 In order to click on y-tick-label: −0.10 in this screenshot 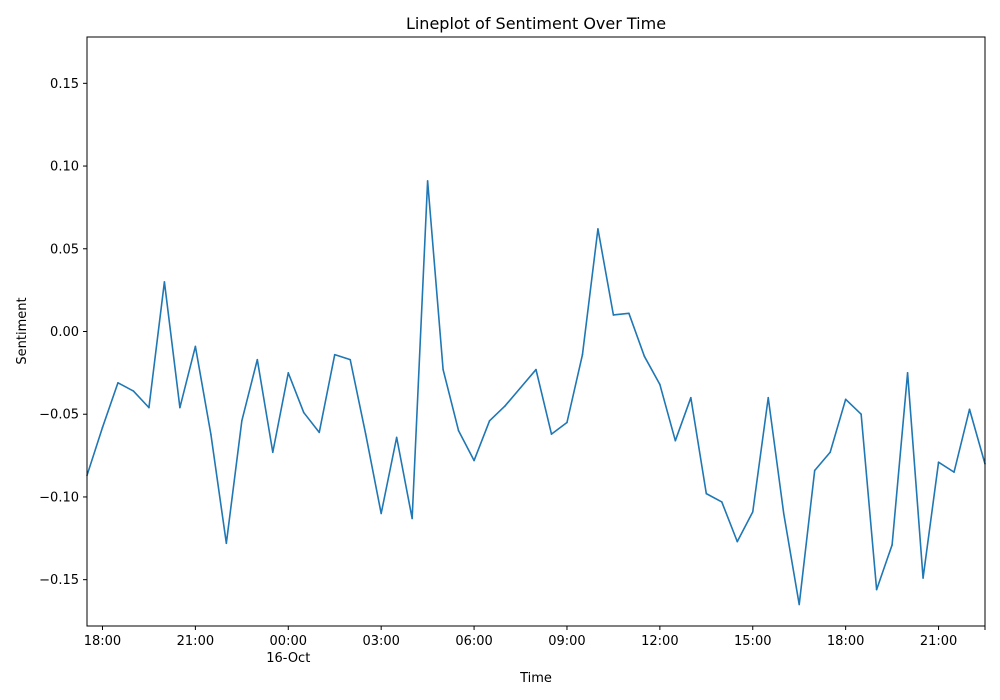, I will do `click(59, 497)`.